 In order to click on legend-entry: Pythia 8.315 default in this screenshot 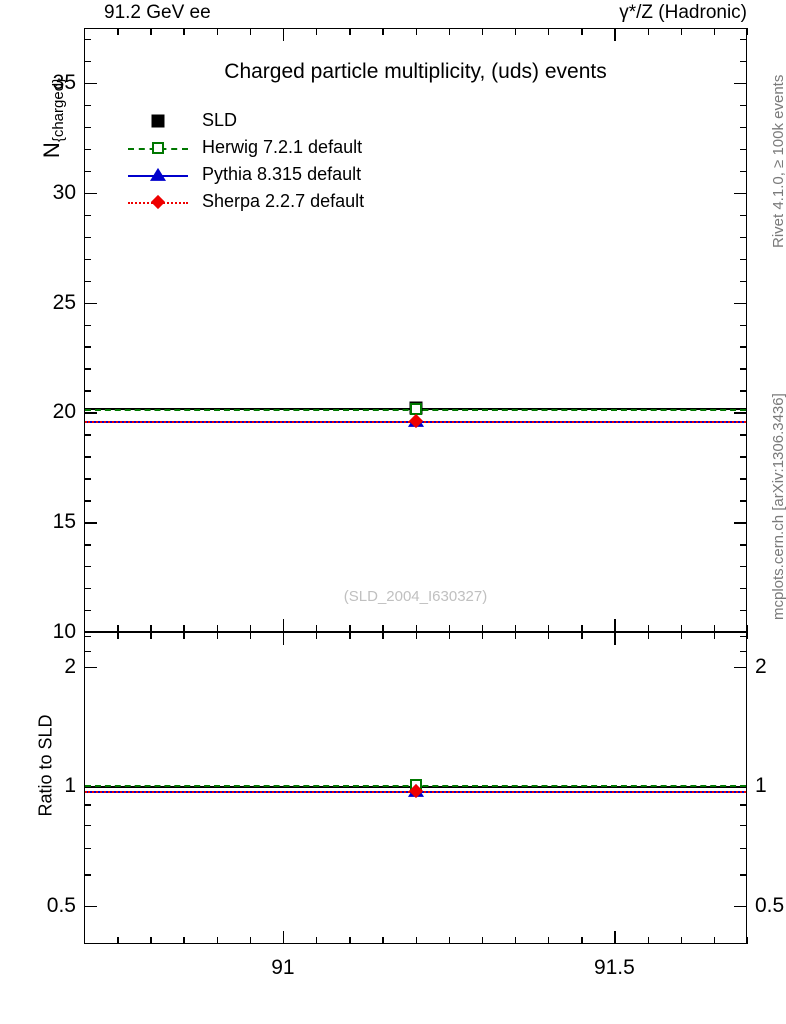, I will do `click(293, 175)`.